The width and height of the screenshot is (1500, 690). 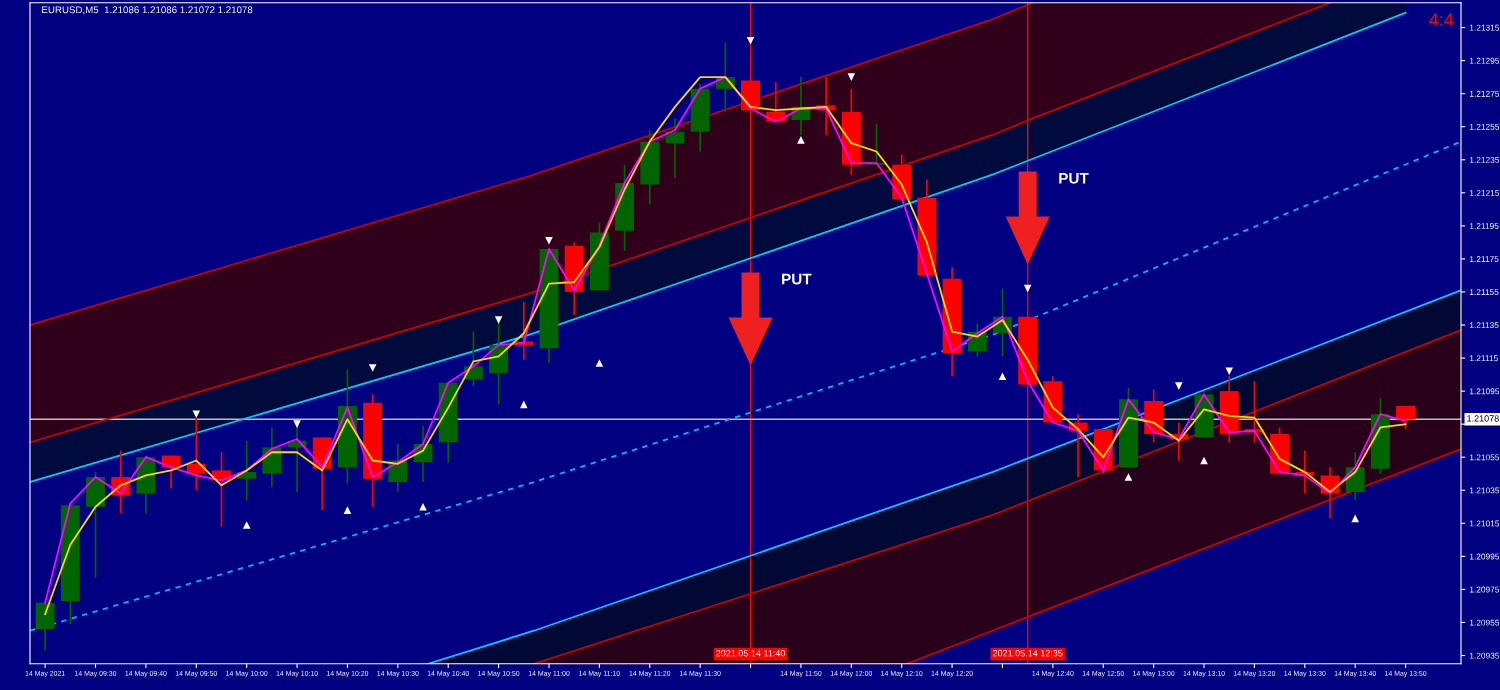 I want to click on y-tick-label: 1.21115, so click(x=1483, y=358).